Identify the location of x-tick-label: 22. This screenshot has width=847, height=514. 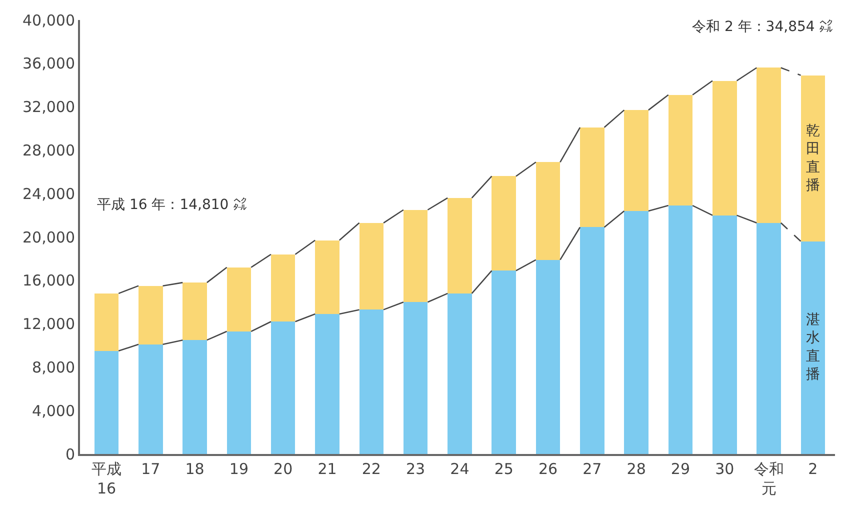
(371, 469).